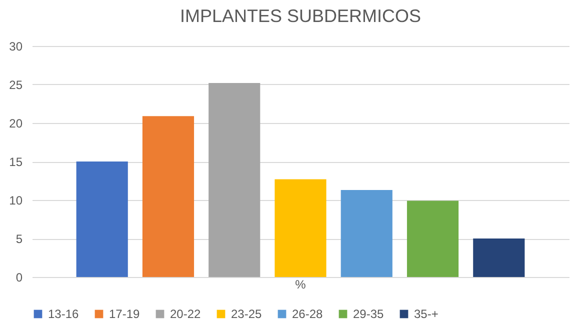 The width and height of the screenshot is (583, 328). I want to click on y-tick-label: 0, so click(19, 277).